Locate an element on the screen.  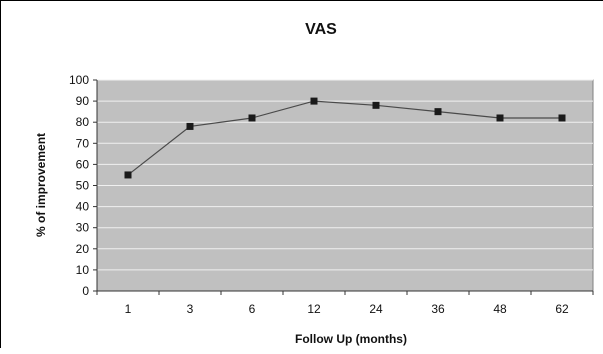
x-tick-label-62: 62 is located at coordinates (562, 309).